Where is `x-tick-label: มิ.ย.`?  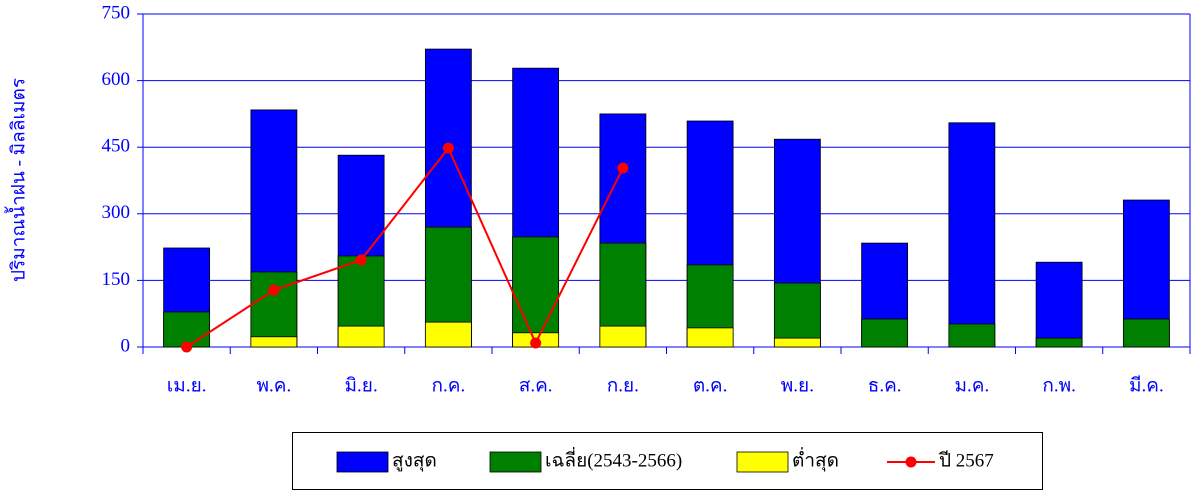 x-tick-label: มิ.ย. is located at coordinates (361, 385).